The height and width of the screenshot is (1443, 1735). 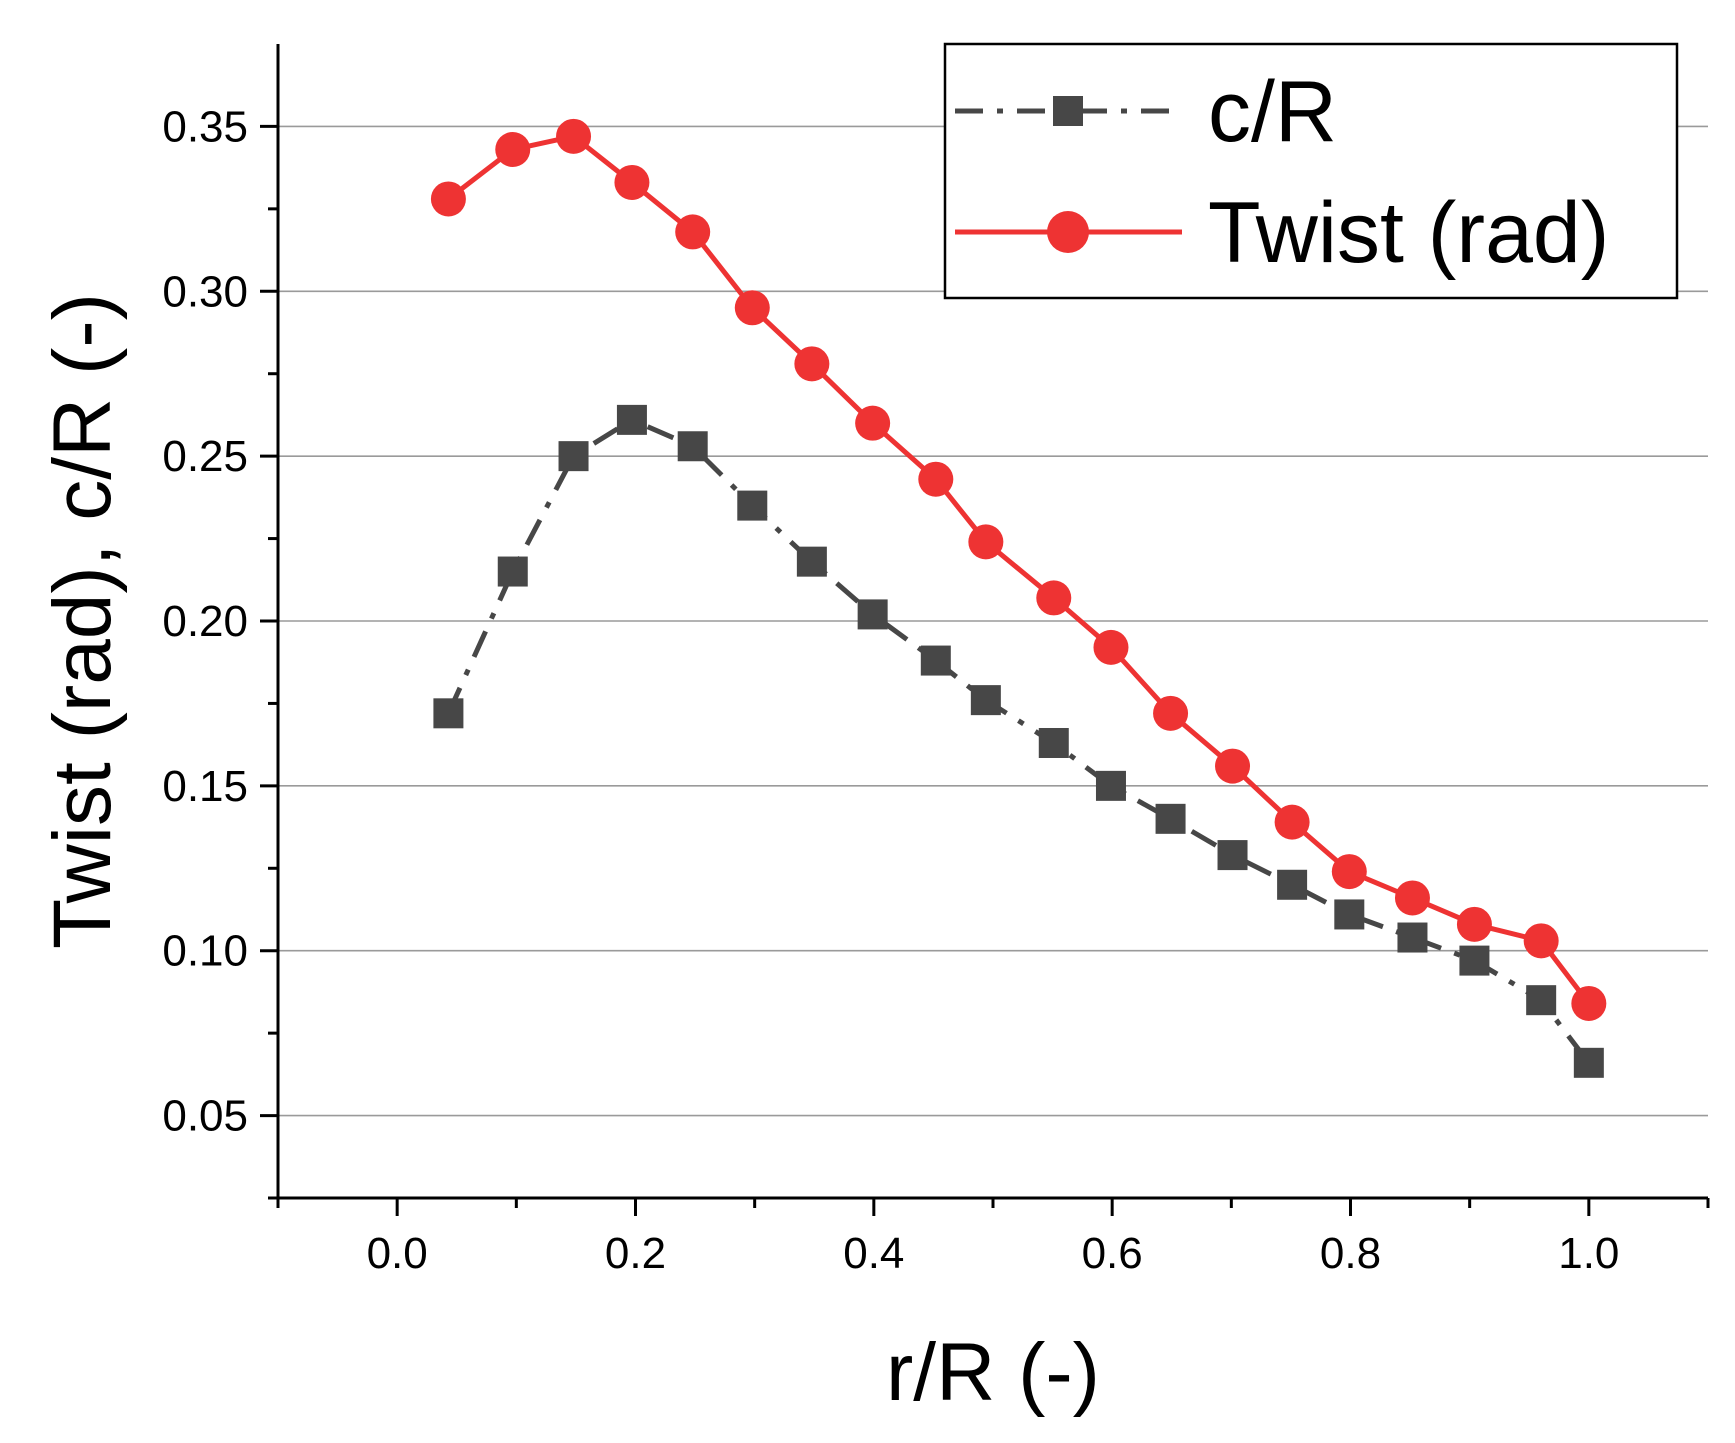 I want to click on y-tick-label: 0.05, so click(x=205, y=1116).